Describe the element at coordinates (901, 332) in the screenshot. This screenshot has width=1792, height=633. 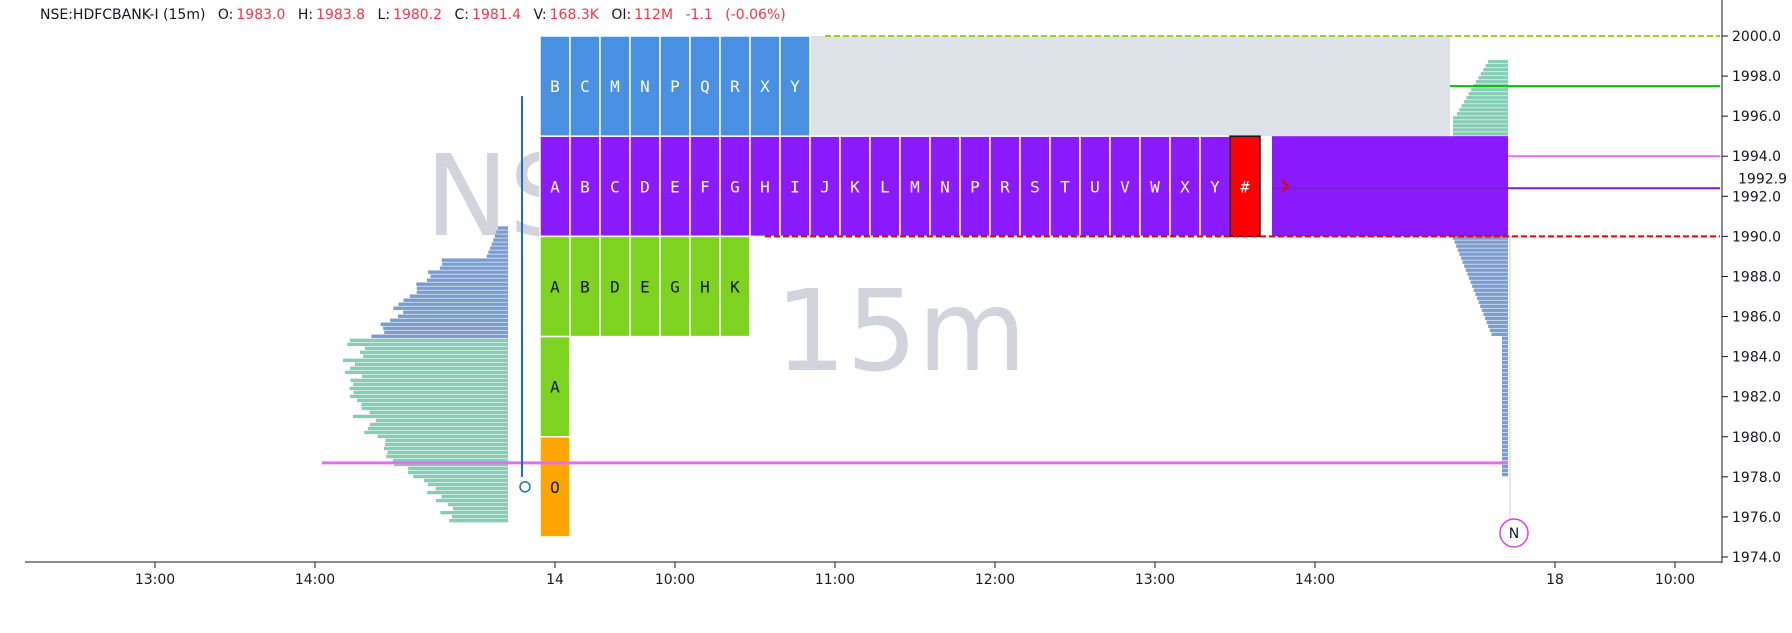
I see `watermark-interval: 15m` at that location.